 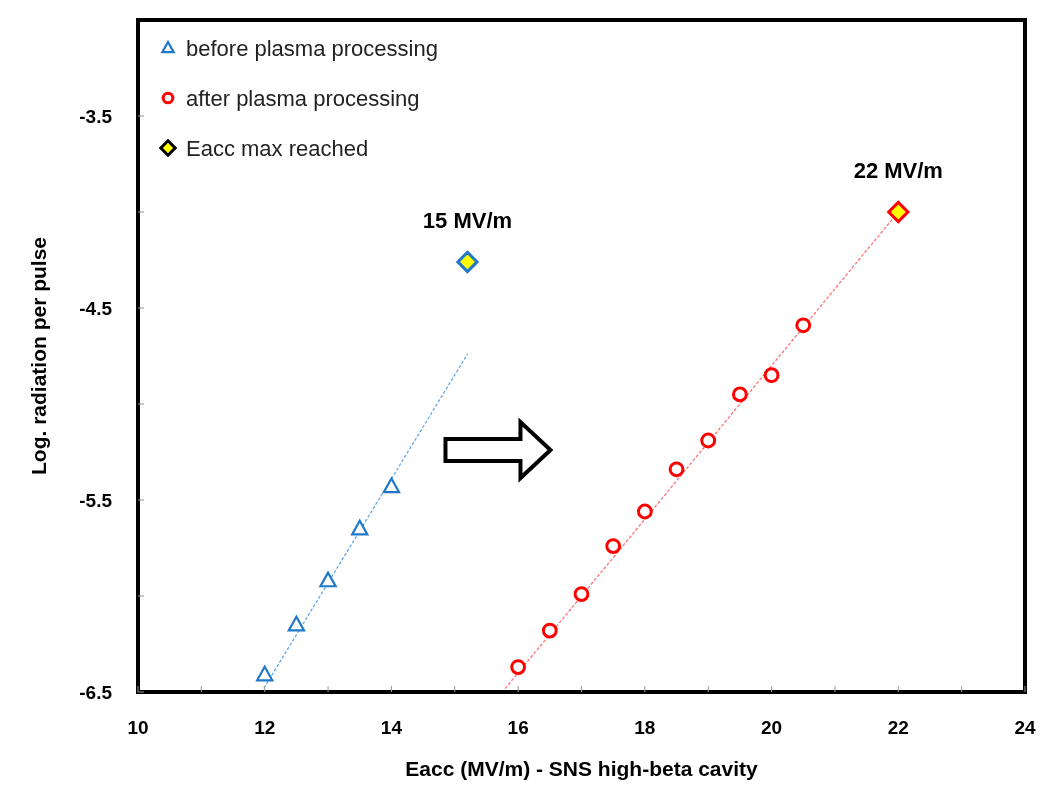 I want to click on y-axis-title: Log. radiation per pulse, so click(x=38, y=356).